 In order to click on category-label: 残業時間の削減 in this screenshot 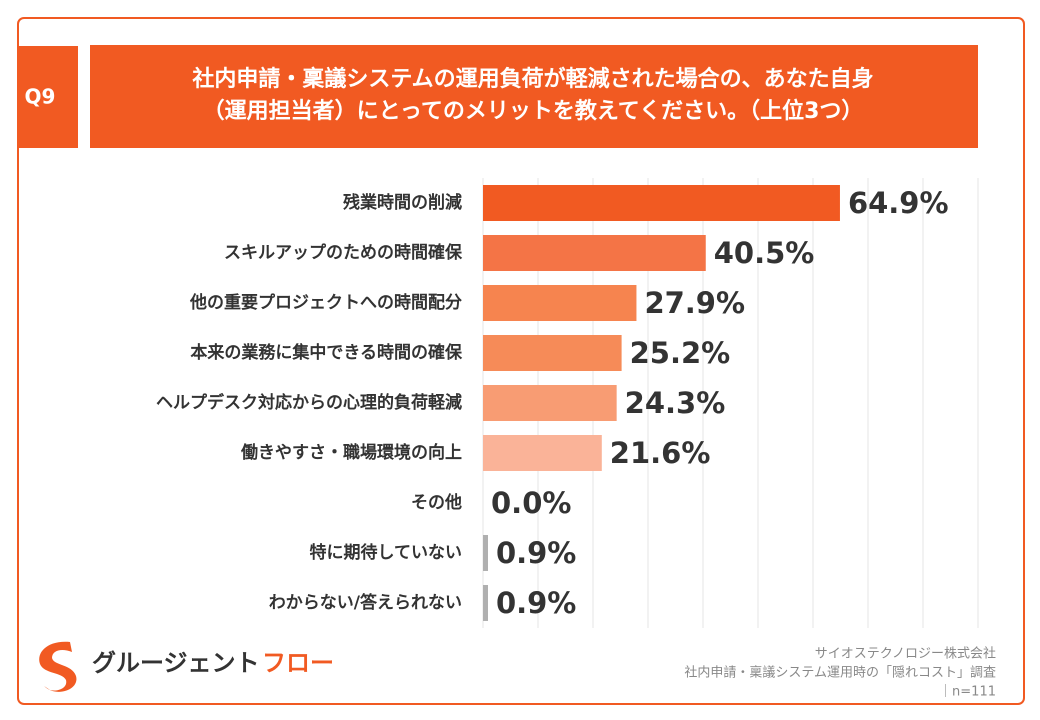, I will do `click(402, 202)`.